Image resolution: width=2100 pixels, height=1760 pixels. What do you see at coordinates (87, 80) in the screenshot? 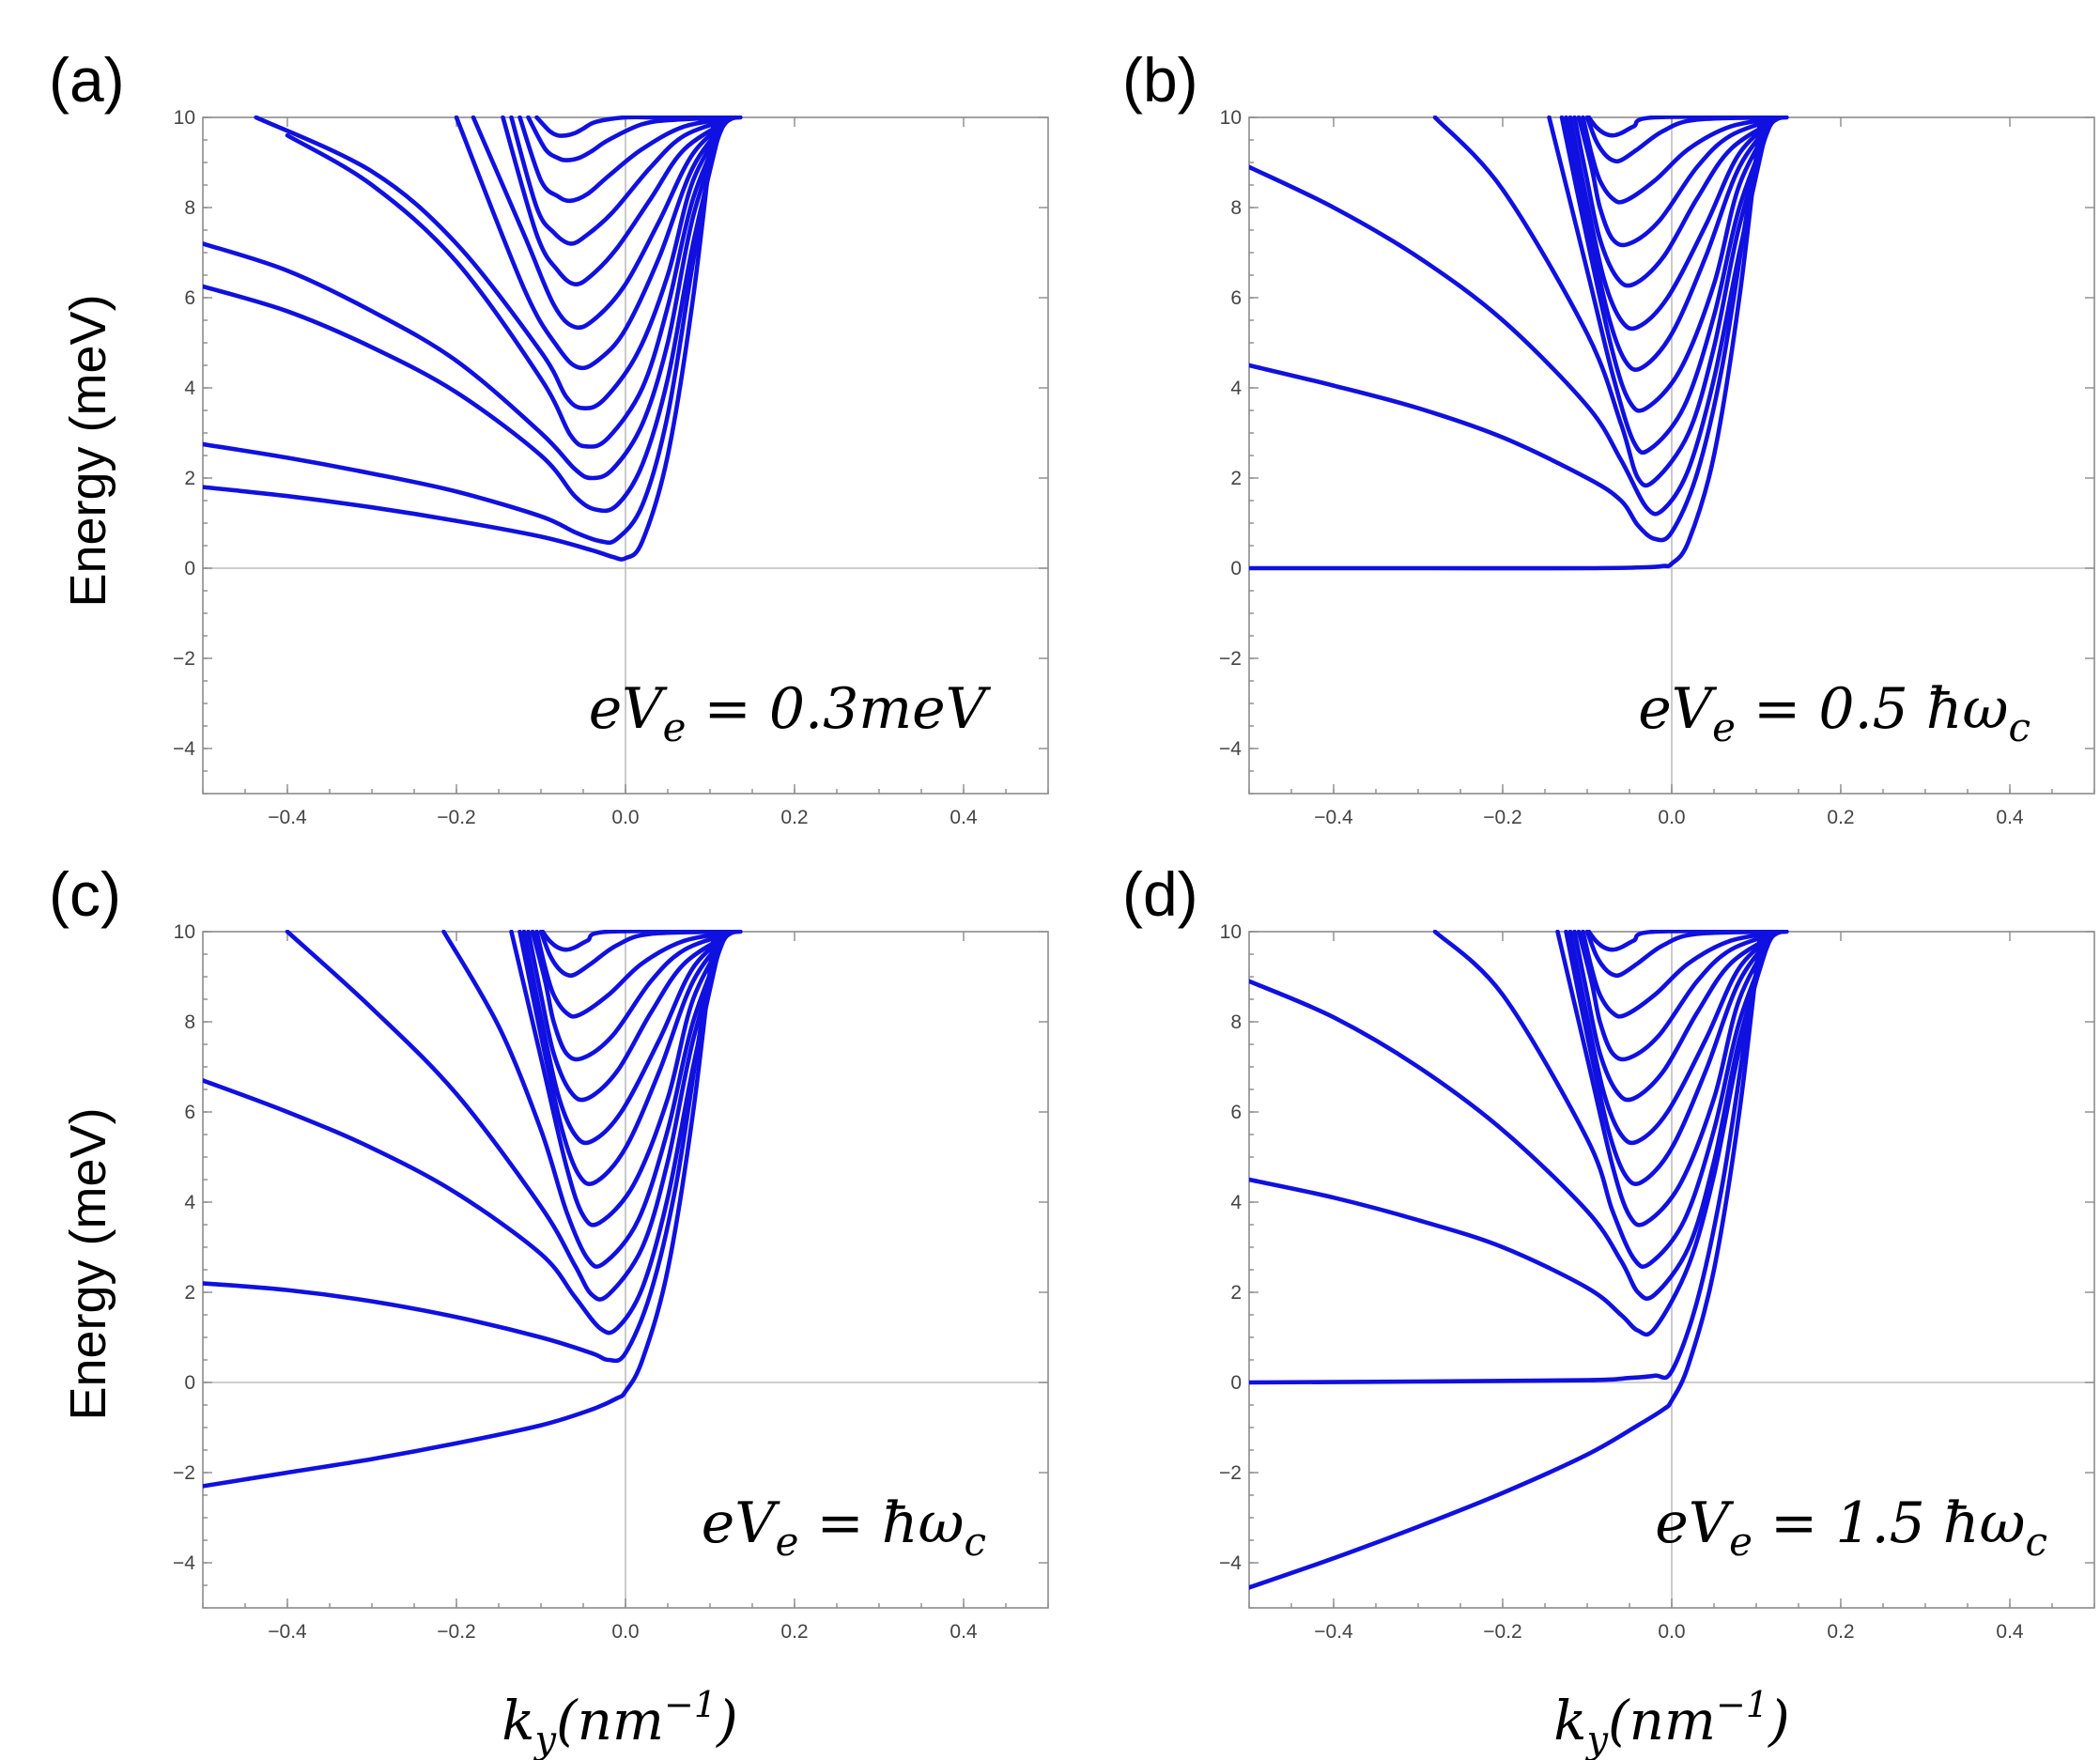
I see `panel-letter-a: (a)` at bounding box center [87, 80].